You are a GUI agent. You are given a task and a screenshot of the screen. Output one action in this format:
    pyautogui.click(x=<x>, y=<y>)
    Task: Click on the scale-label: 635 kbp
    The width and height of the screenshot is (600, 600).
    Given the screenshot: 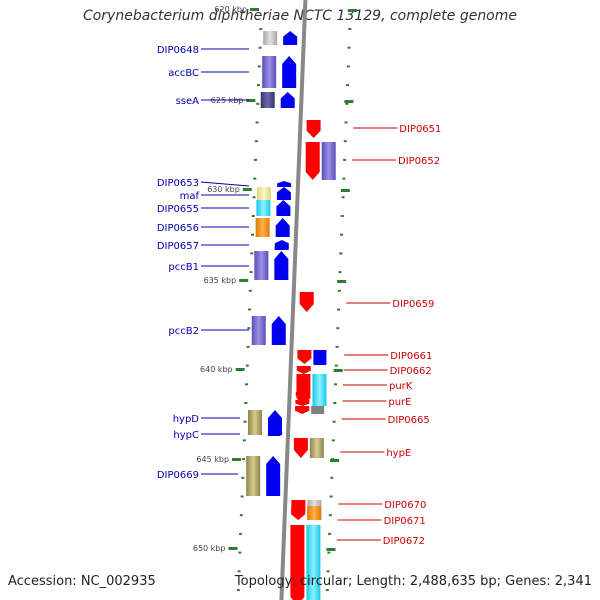 What is the action you would take?
    pyautogui.click(x=220, y=280)
    